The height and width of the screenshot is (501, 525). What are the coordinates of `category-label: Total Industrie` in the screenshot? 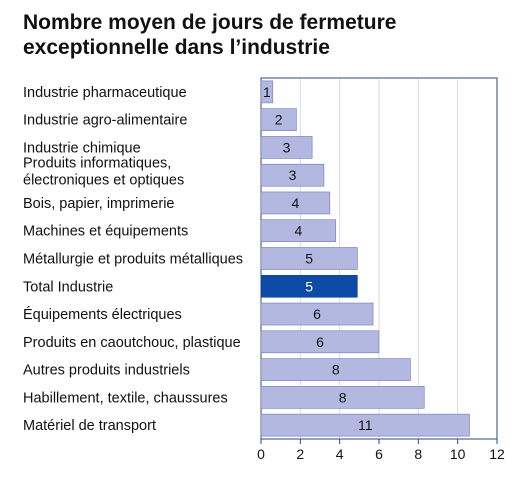 It's located at (68, 287).